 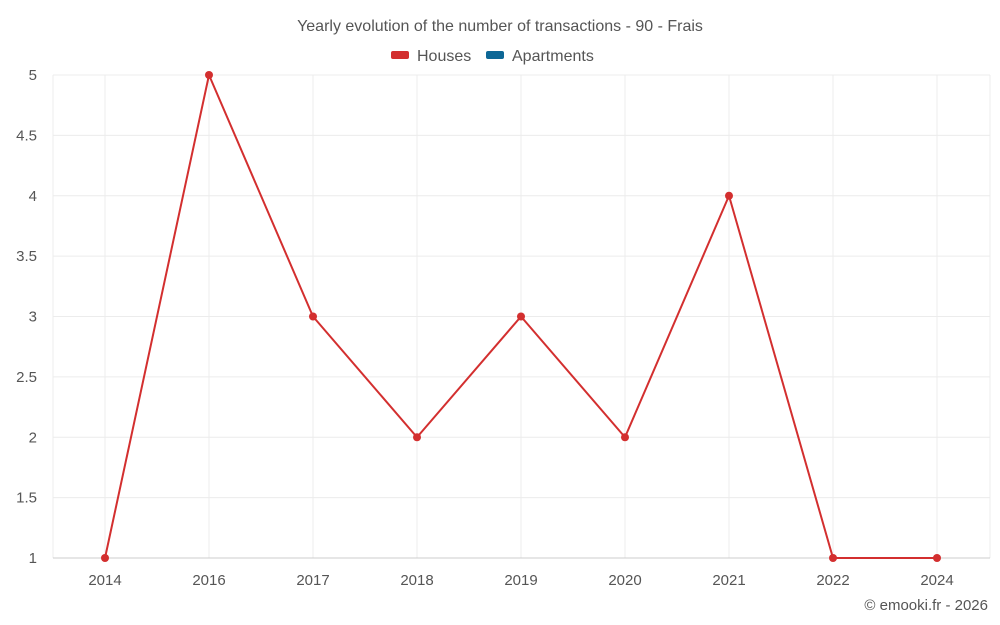 I want to click on y-tick-label: 5, so click(x=33, y=75).